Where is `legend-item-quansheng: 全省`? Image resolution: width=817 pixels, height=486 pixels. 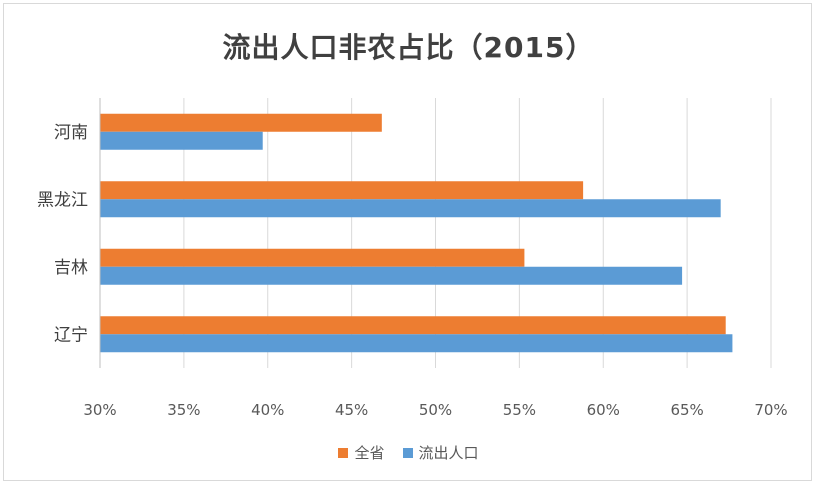
legend-item-quansheng: 全省 is located at coordinates (361, 452).